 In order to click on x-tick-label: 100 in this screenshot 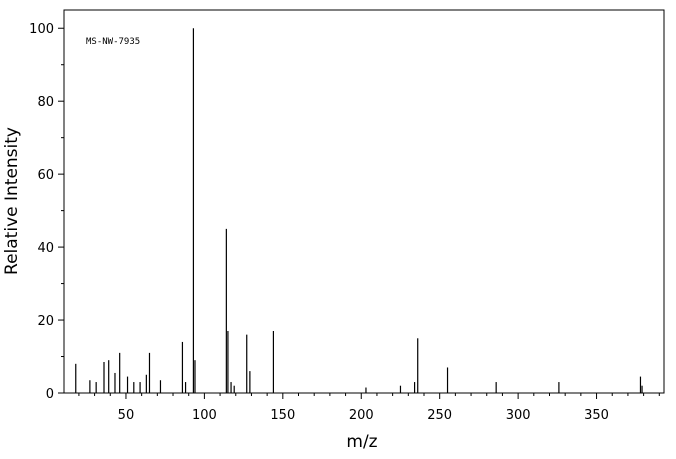, I will do `click(204, 415)`.